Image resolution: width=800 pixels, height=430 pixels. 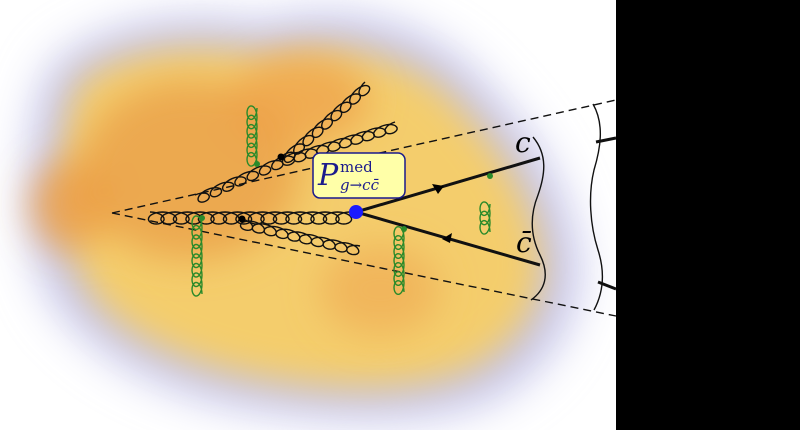 I want to click on gluon-lines, so click(x=272, y=168).